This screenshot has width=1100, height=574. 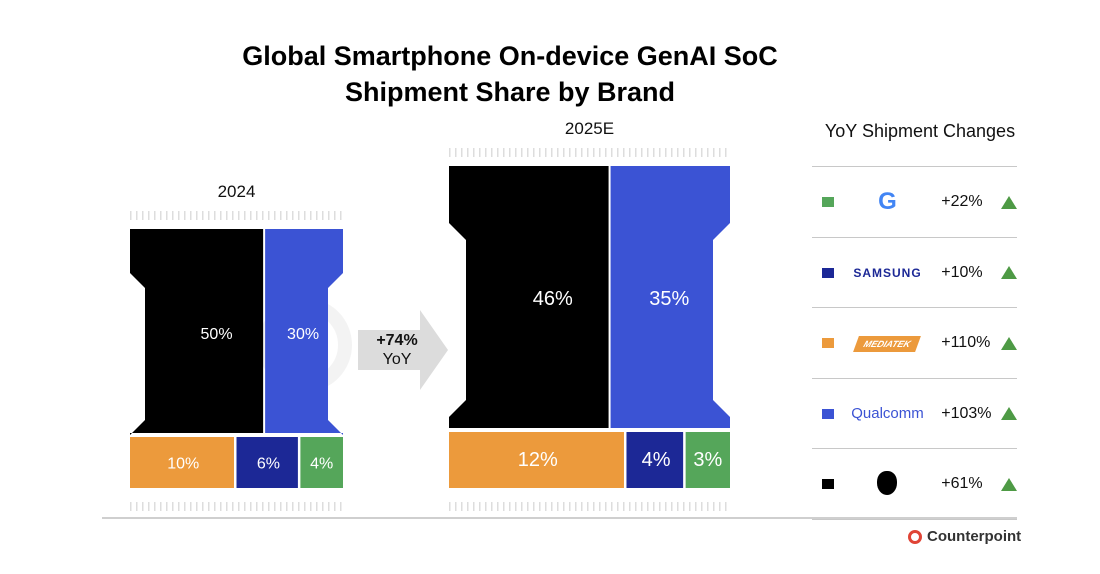 I want to click on bar-google-2024, so click(x=321, y=462).